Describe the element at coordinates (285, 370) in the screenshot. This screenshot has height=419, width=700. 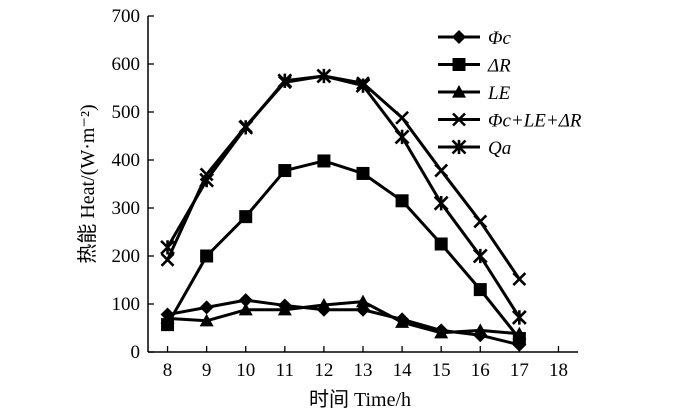
I see `x-tick-label: 11` at that location.